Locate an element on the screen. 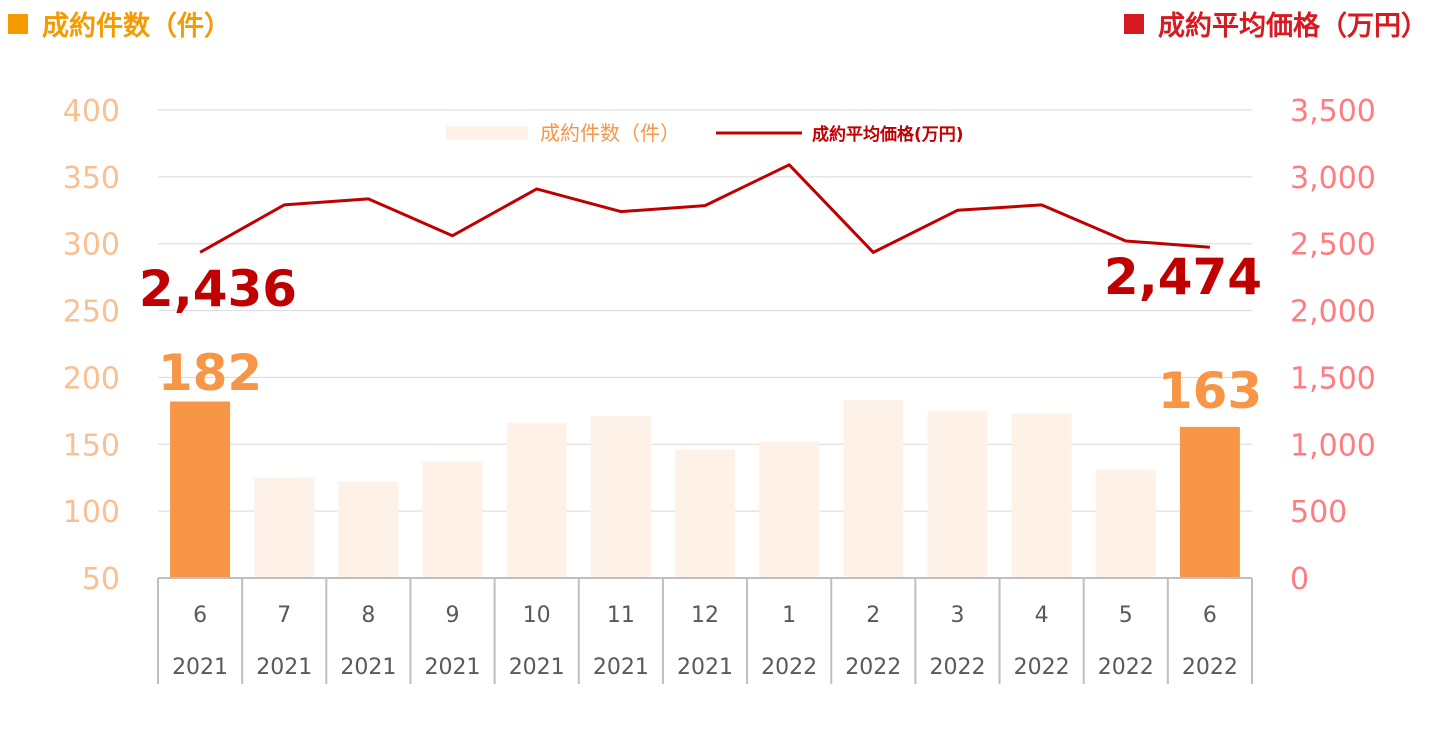  left-axis-header-label: 成約件数（件） is located at coordinates (136, 26).